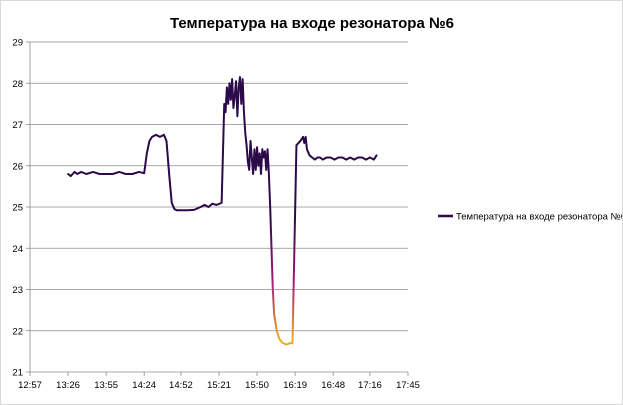 Image resolution: width=623 pixels, height=405 pixels. What do you see at coordinates (17, 249) in the screenshot?
I see `y-tick-label: 24` at bounding box center [17, 249].